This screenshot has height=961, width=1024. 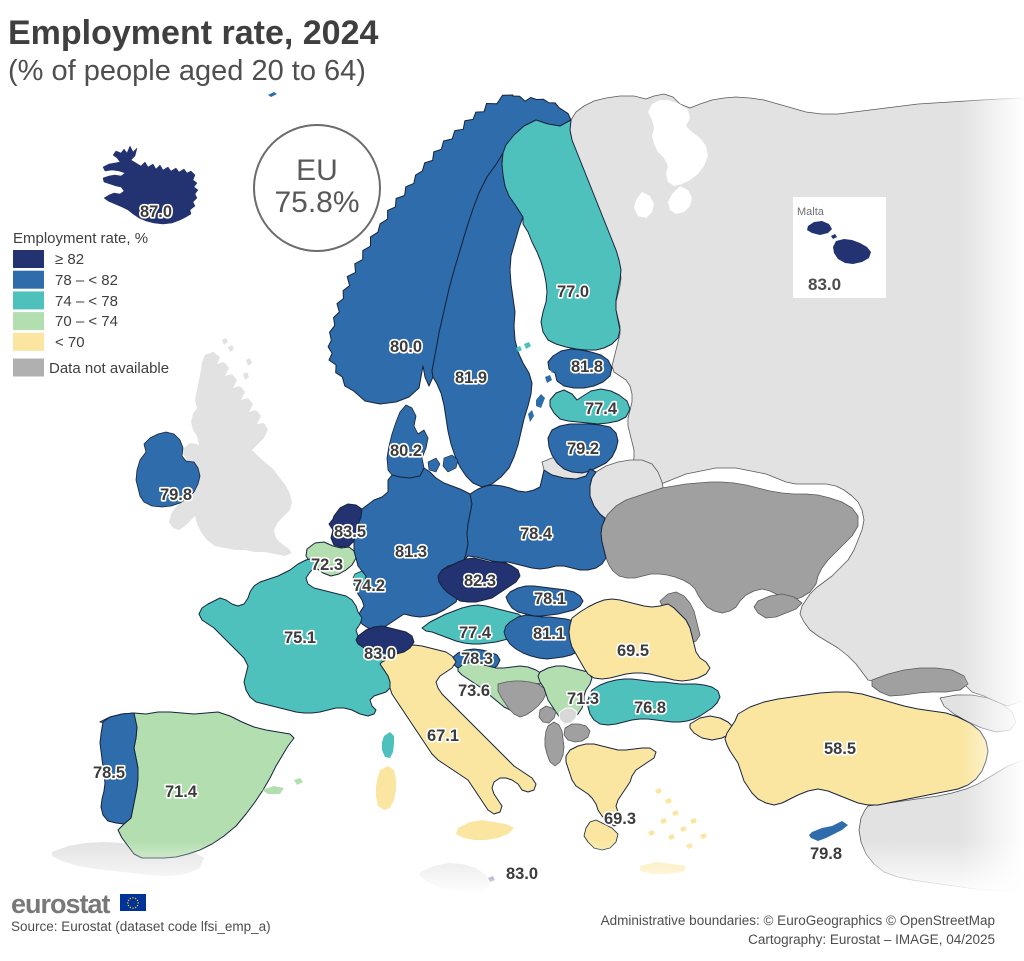 I want to click on svg-text: 79.2, so click(x=583, y=449).